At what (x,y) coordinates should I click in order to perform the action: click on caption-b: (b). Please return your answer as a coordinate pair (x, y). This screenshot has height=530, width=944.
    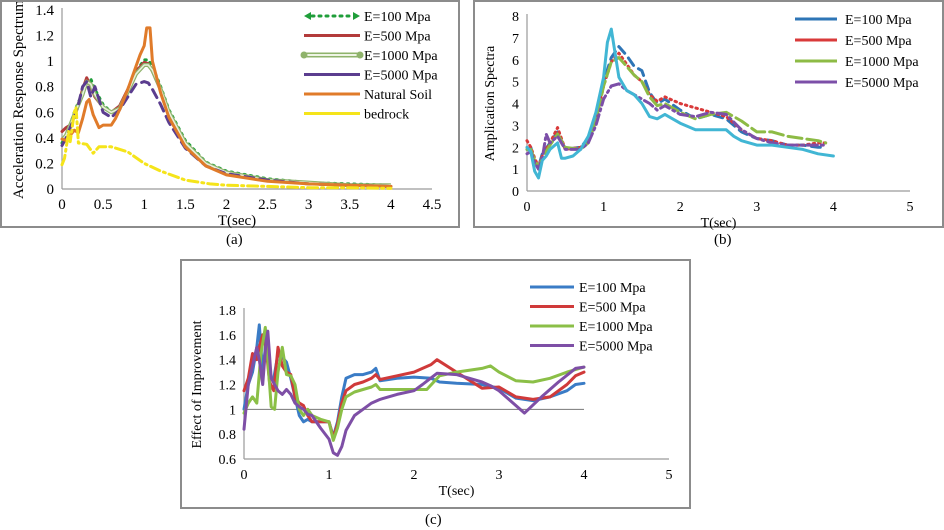
    Looking at the image, I should click on (723, 240).